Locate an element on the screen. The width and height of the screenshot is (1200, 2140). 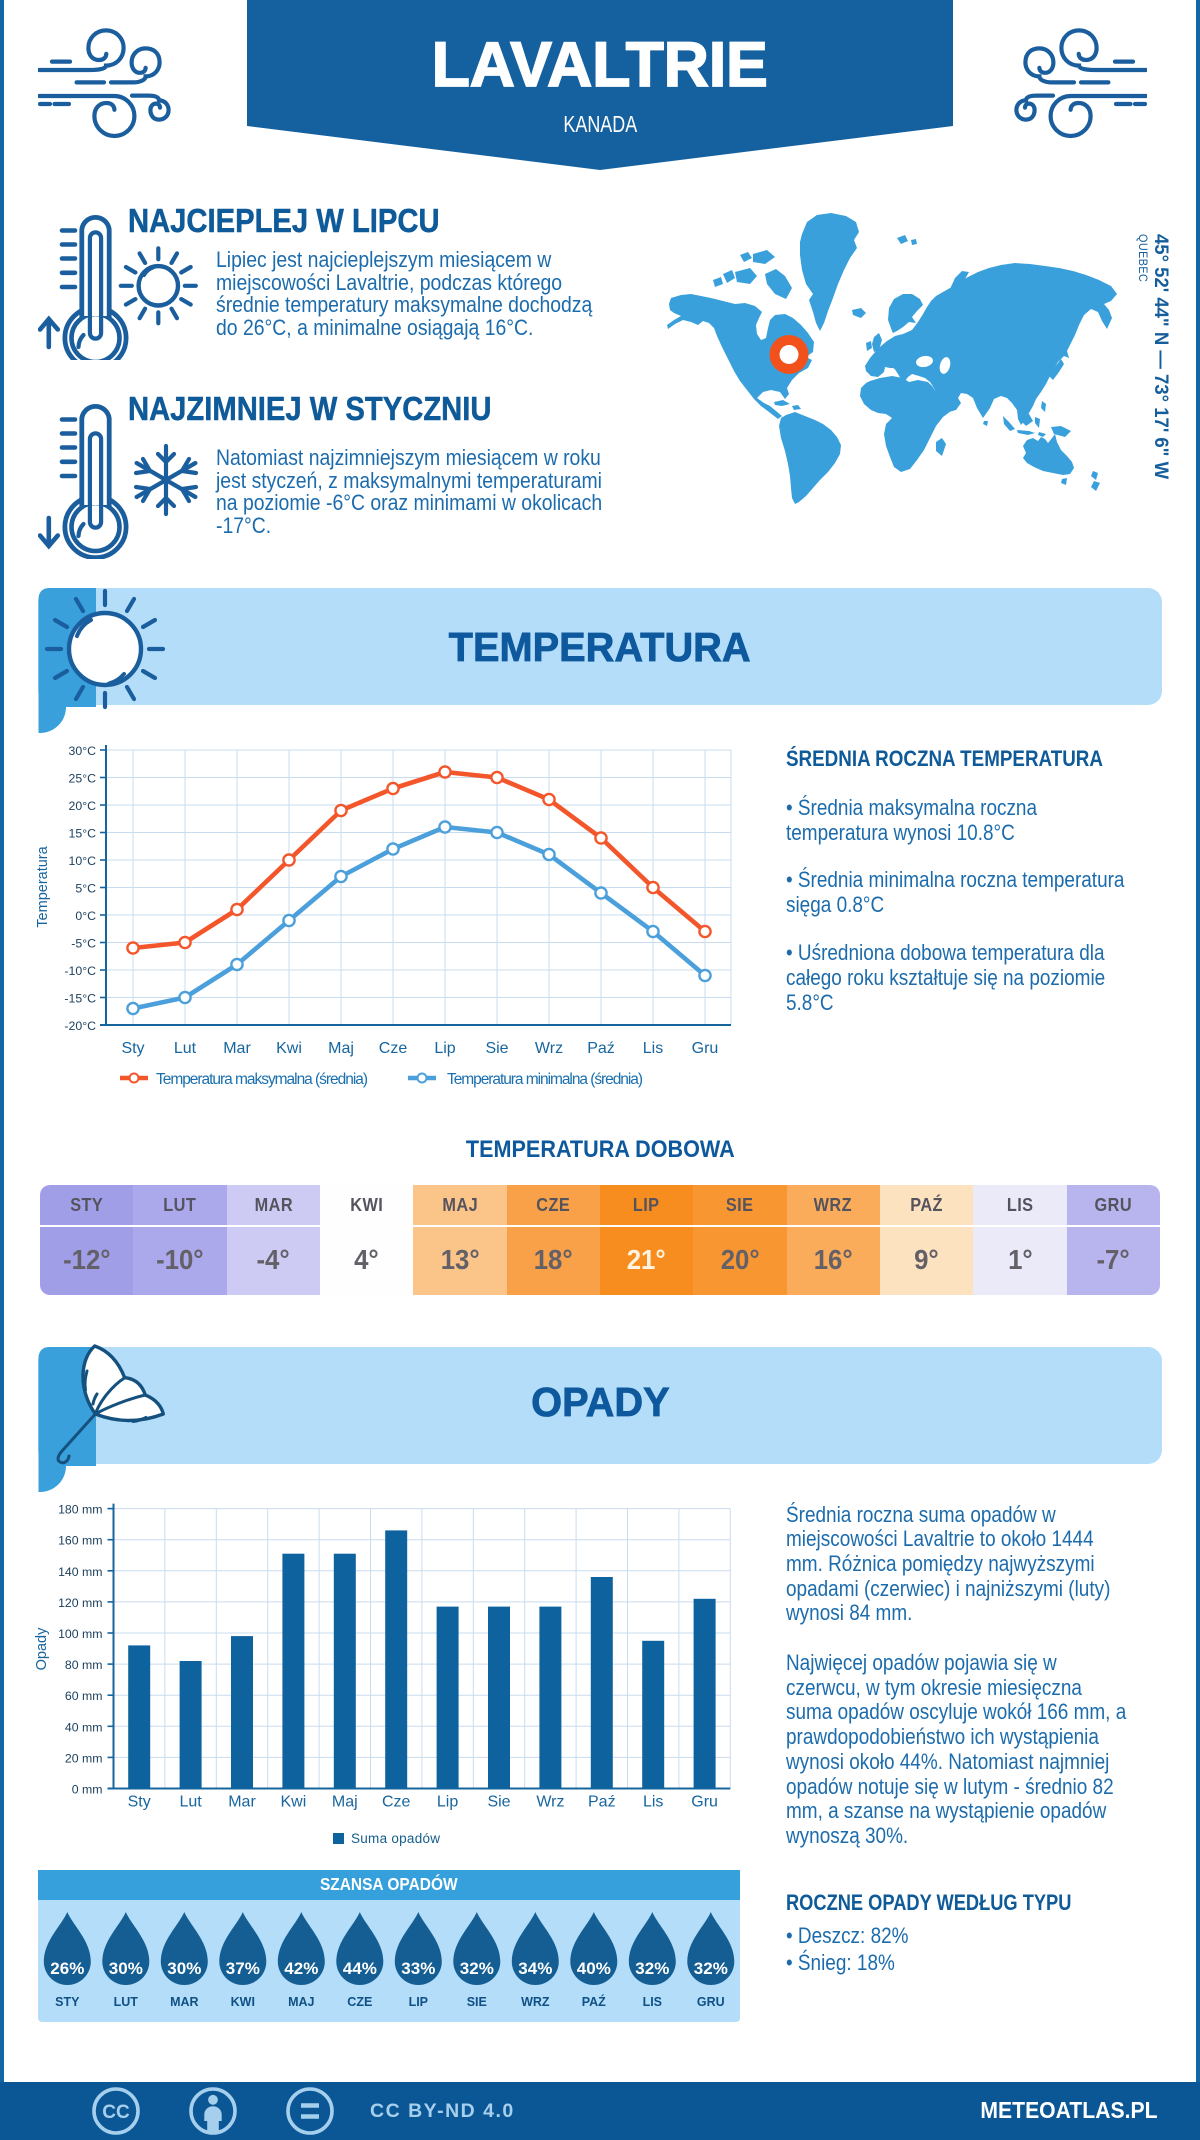
svg-text: LIS is located at coordinates (652, 2002).